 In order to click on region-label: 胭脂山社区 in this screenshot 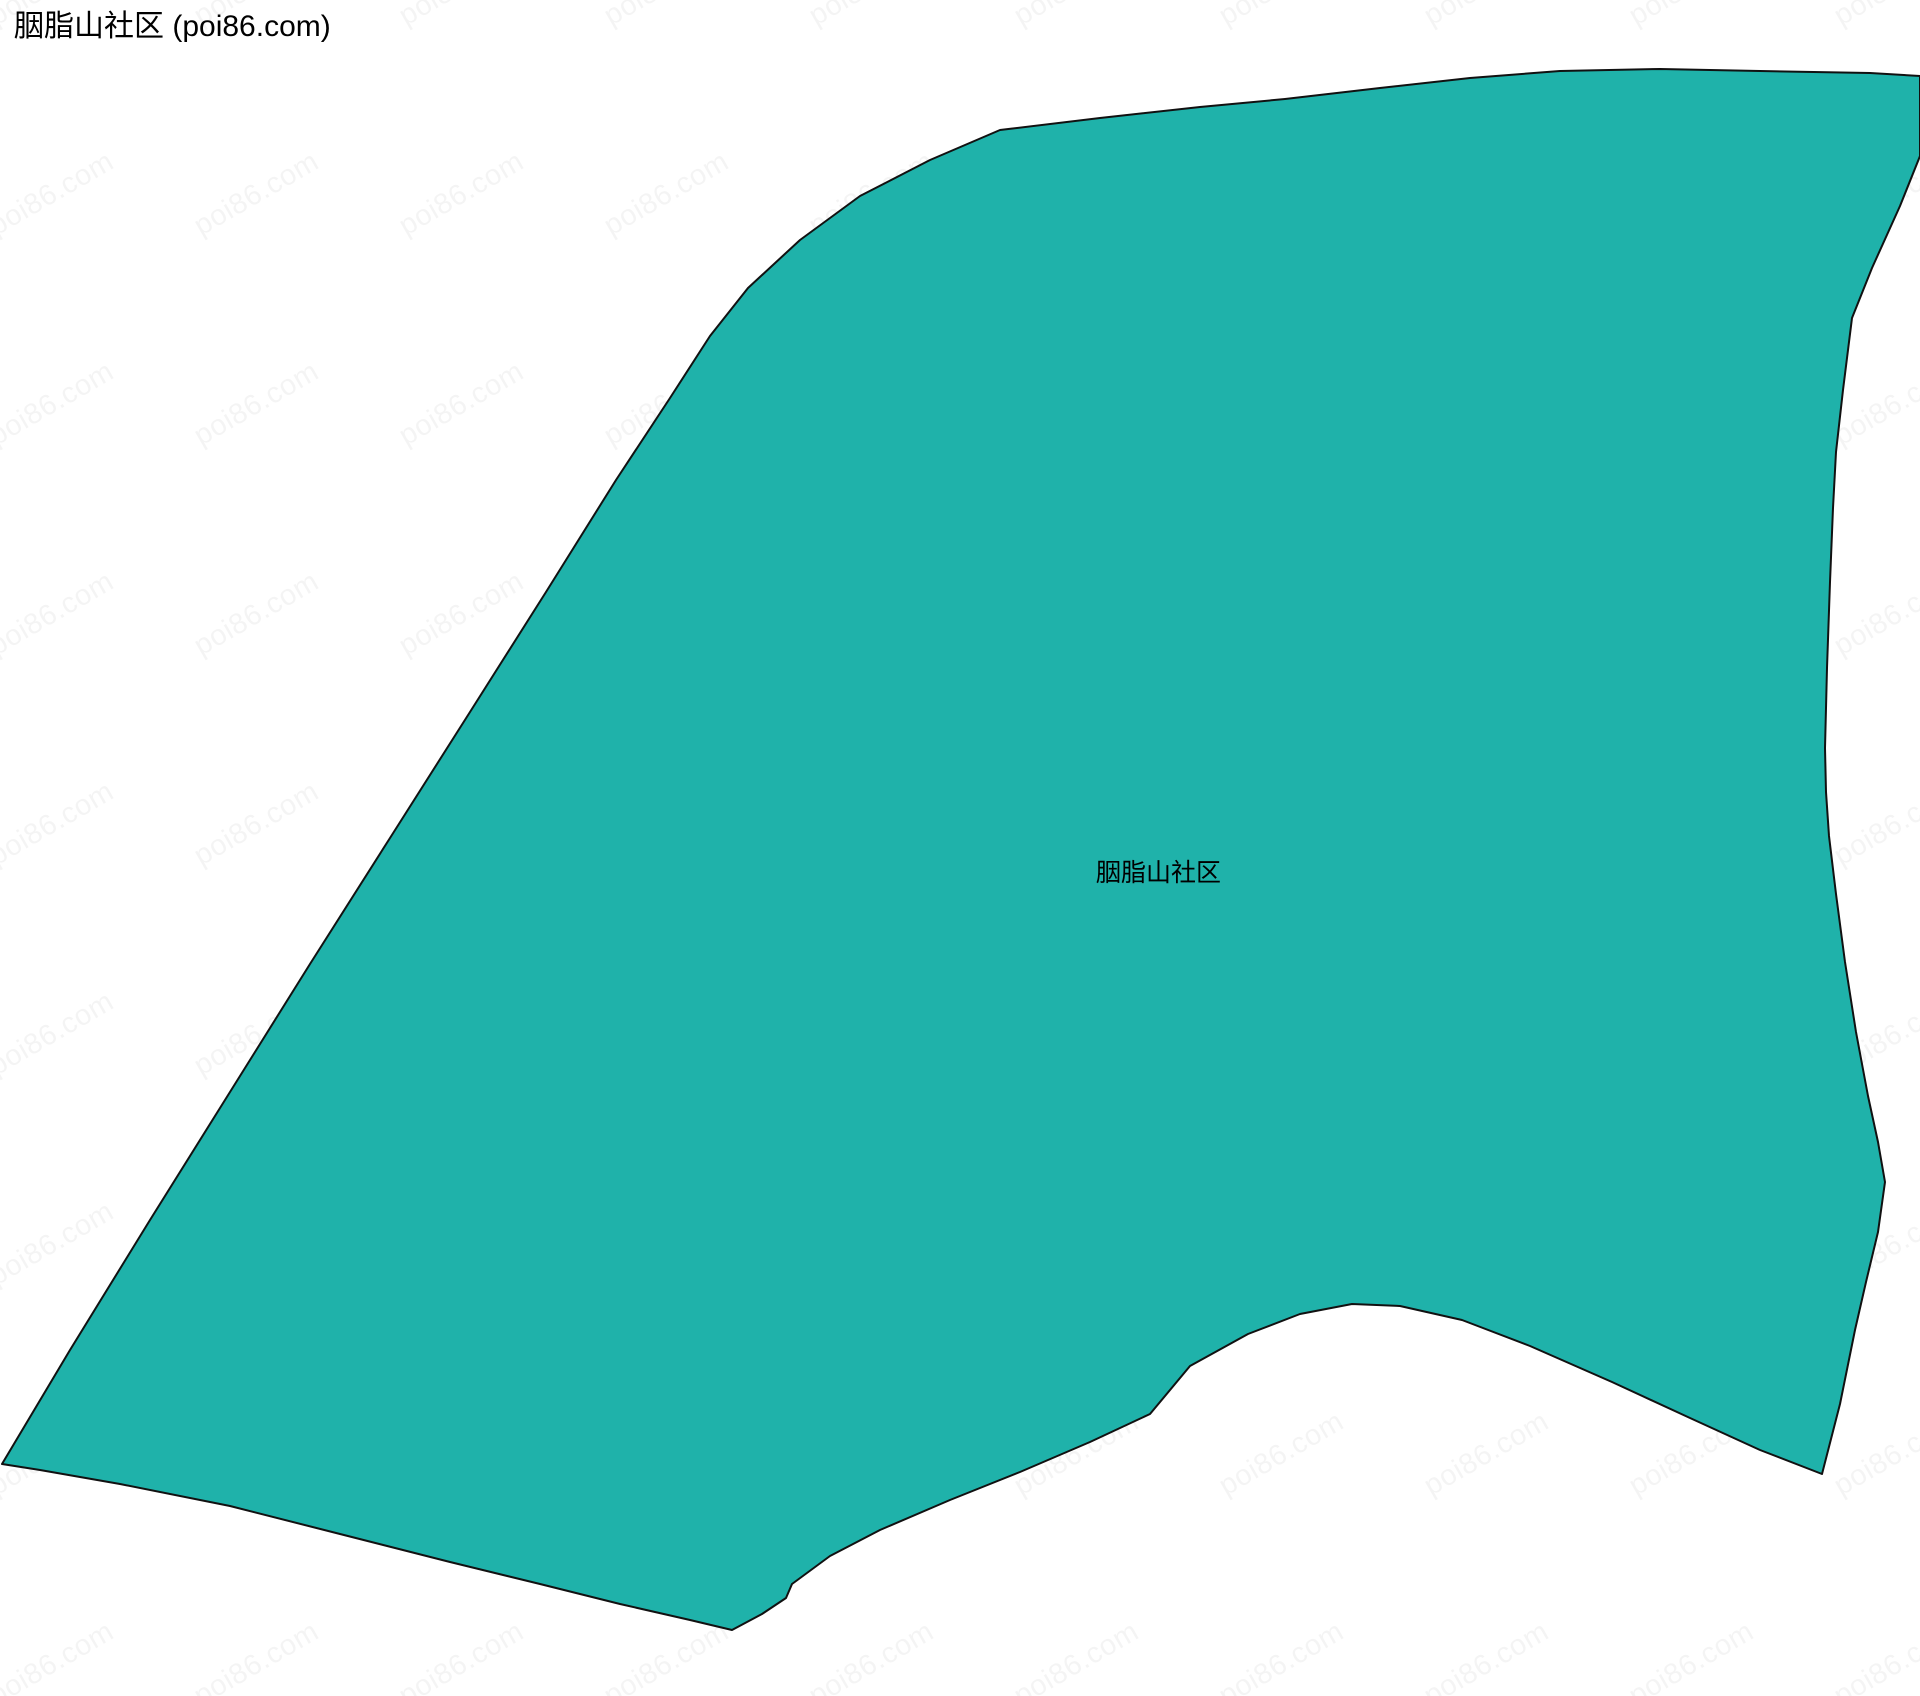, I will do `click(1159, 873)`.